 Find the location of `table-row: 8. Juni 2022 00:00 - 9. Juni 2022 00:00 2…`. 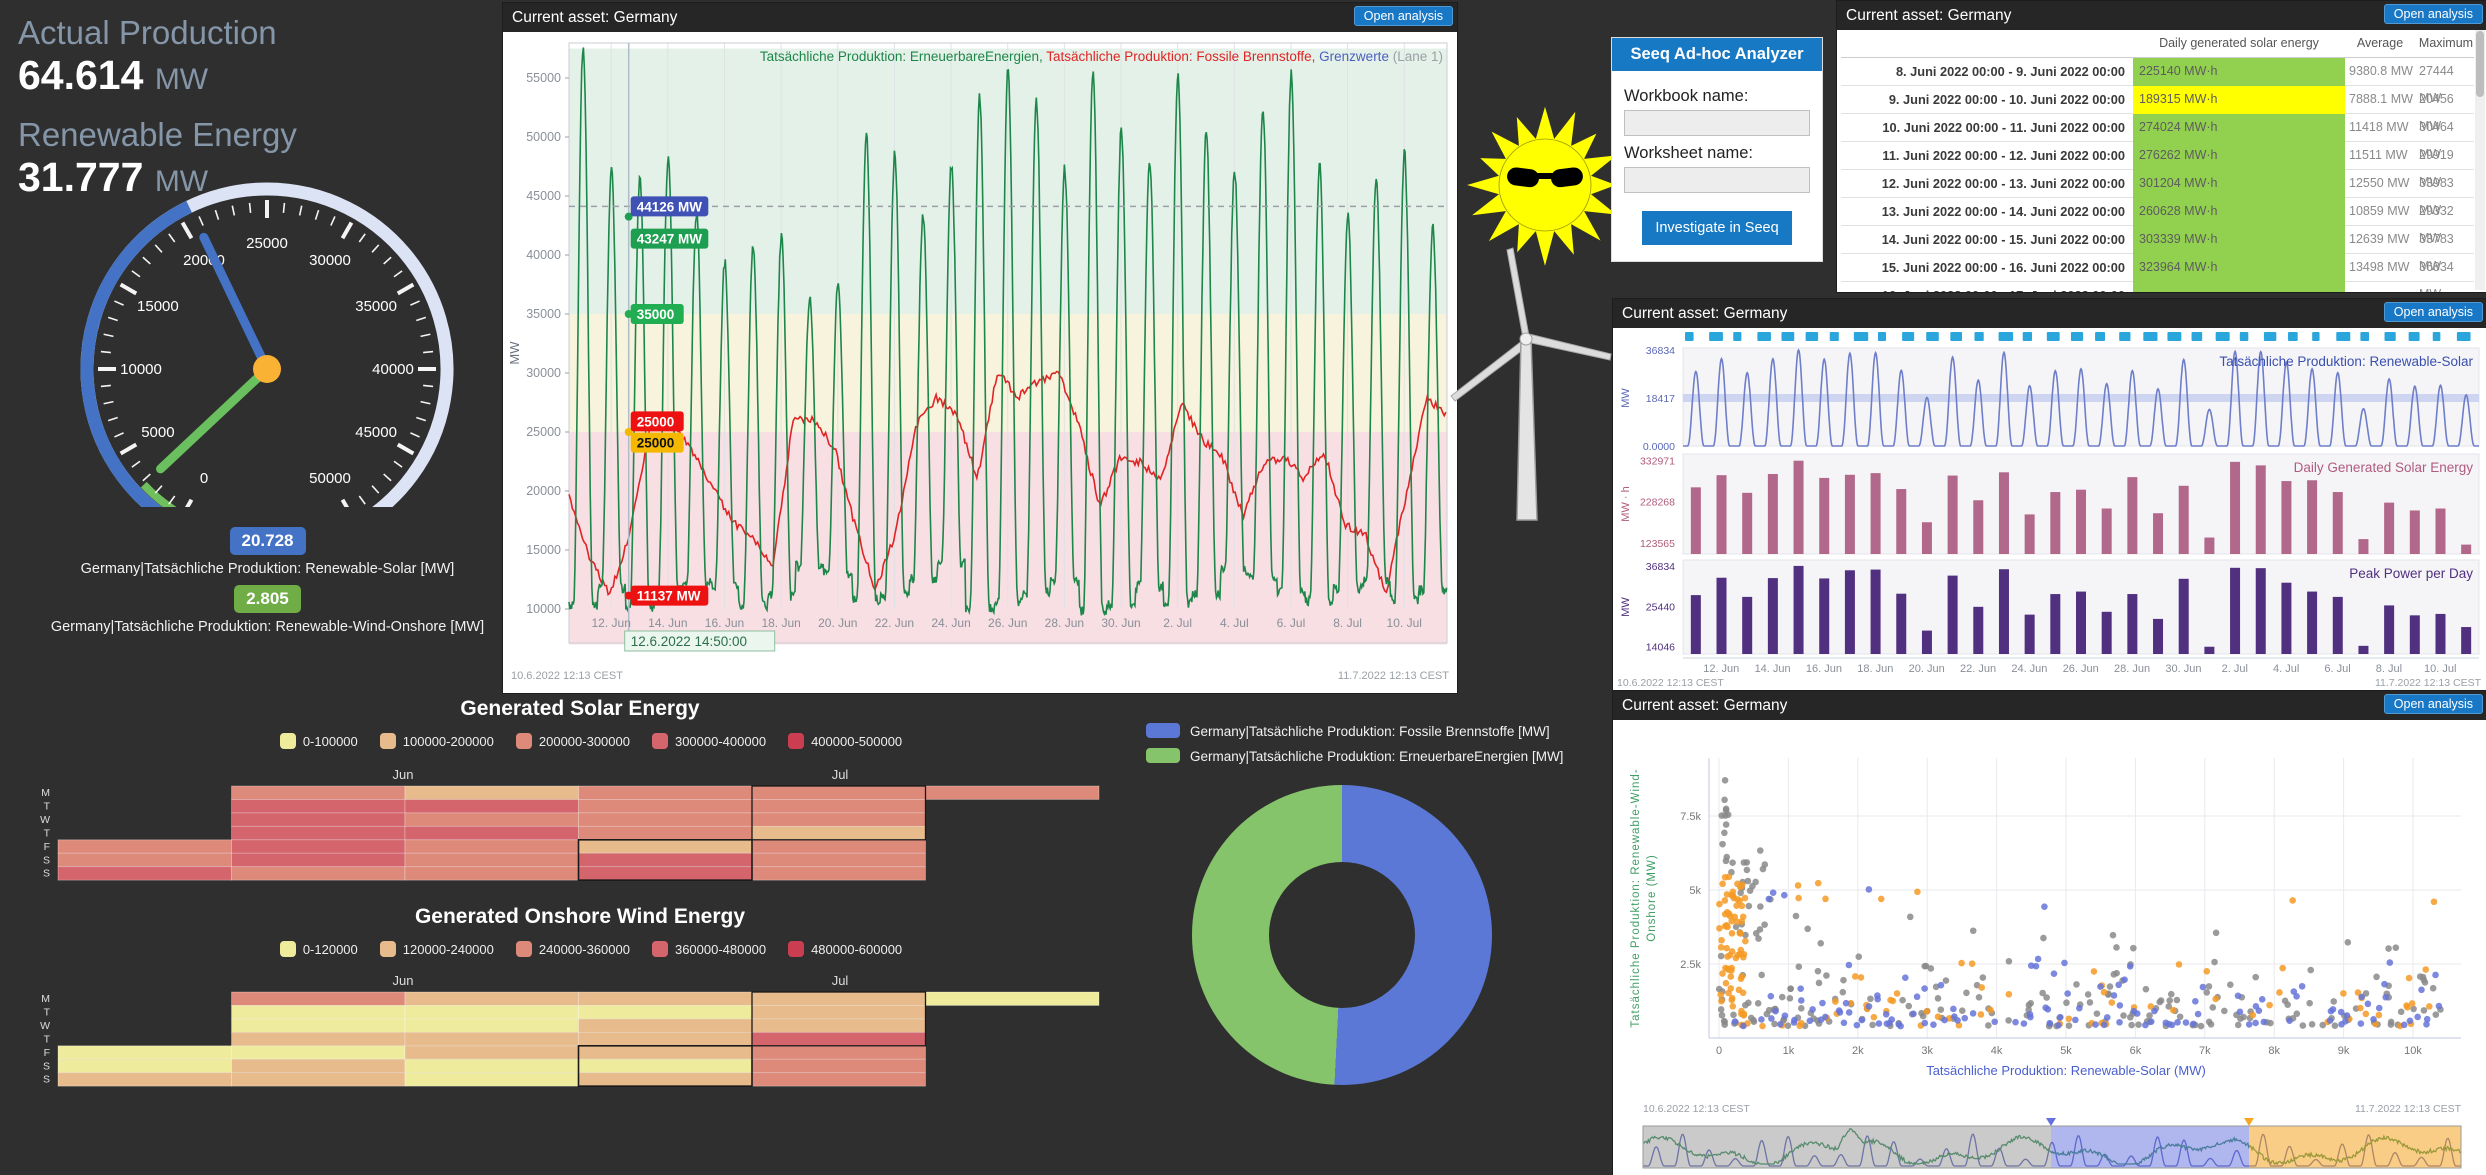

table-row: 8. Juni 2022 00:00 - 9. Juni 2022 00:00 2… is located at coordinates (2157, 85).